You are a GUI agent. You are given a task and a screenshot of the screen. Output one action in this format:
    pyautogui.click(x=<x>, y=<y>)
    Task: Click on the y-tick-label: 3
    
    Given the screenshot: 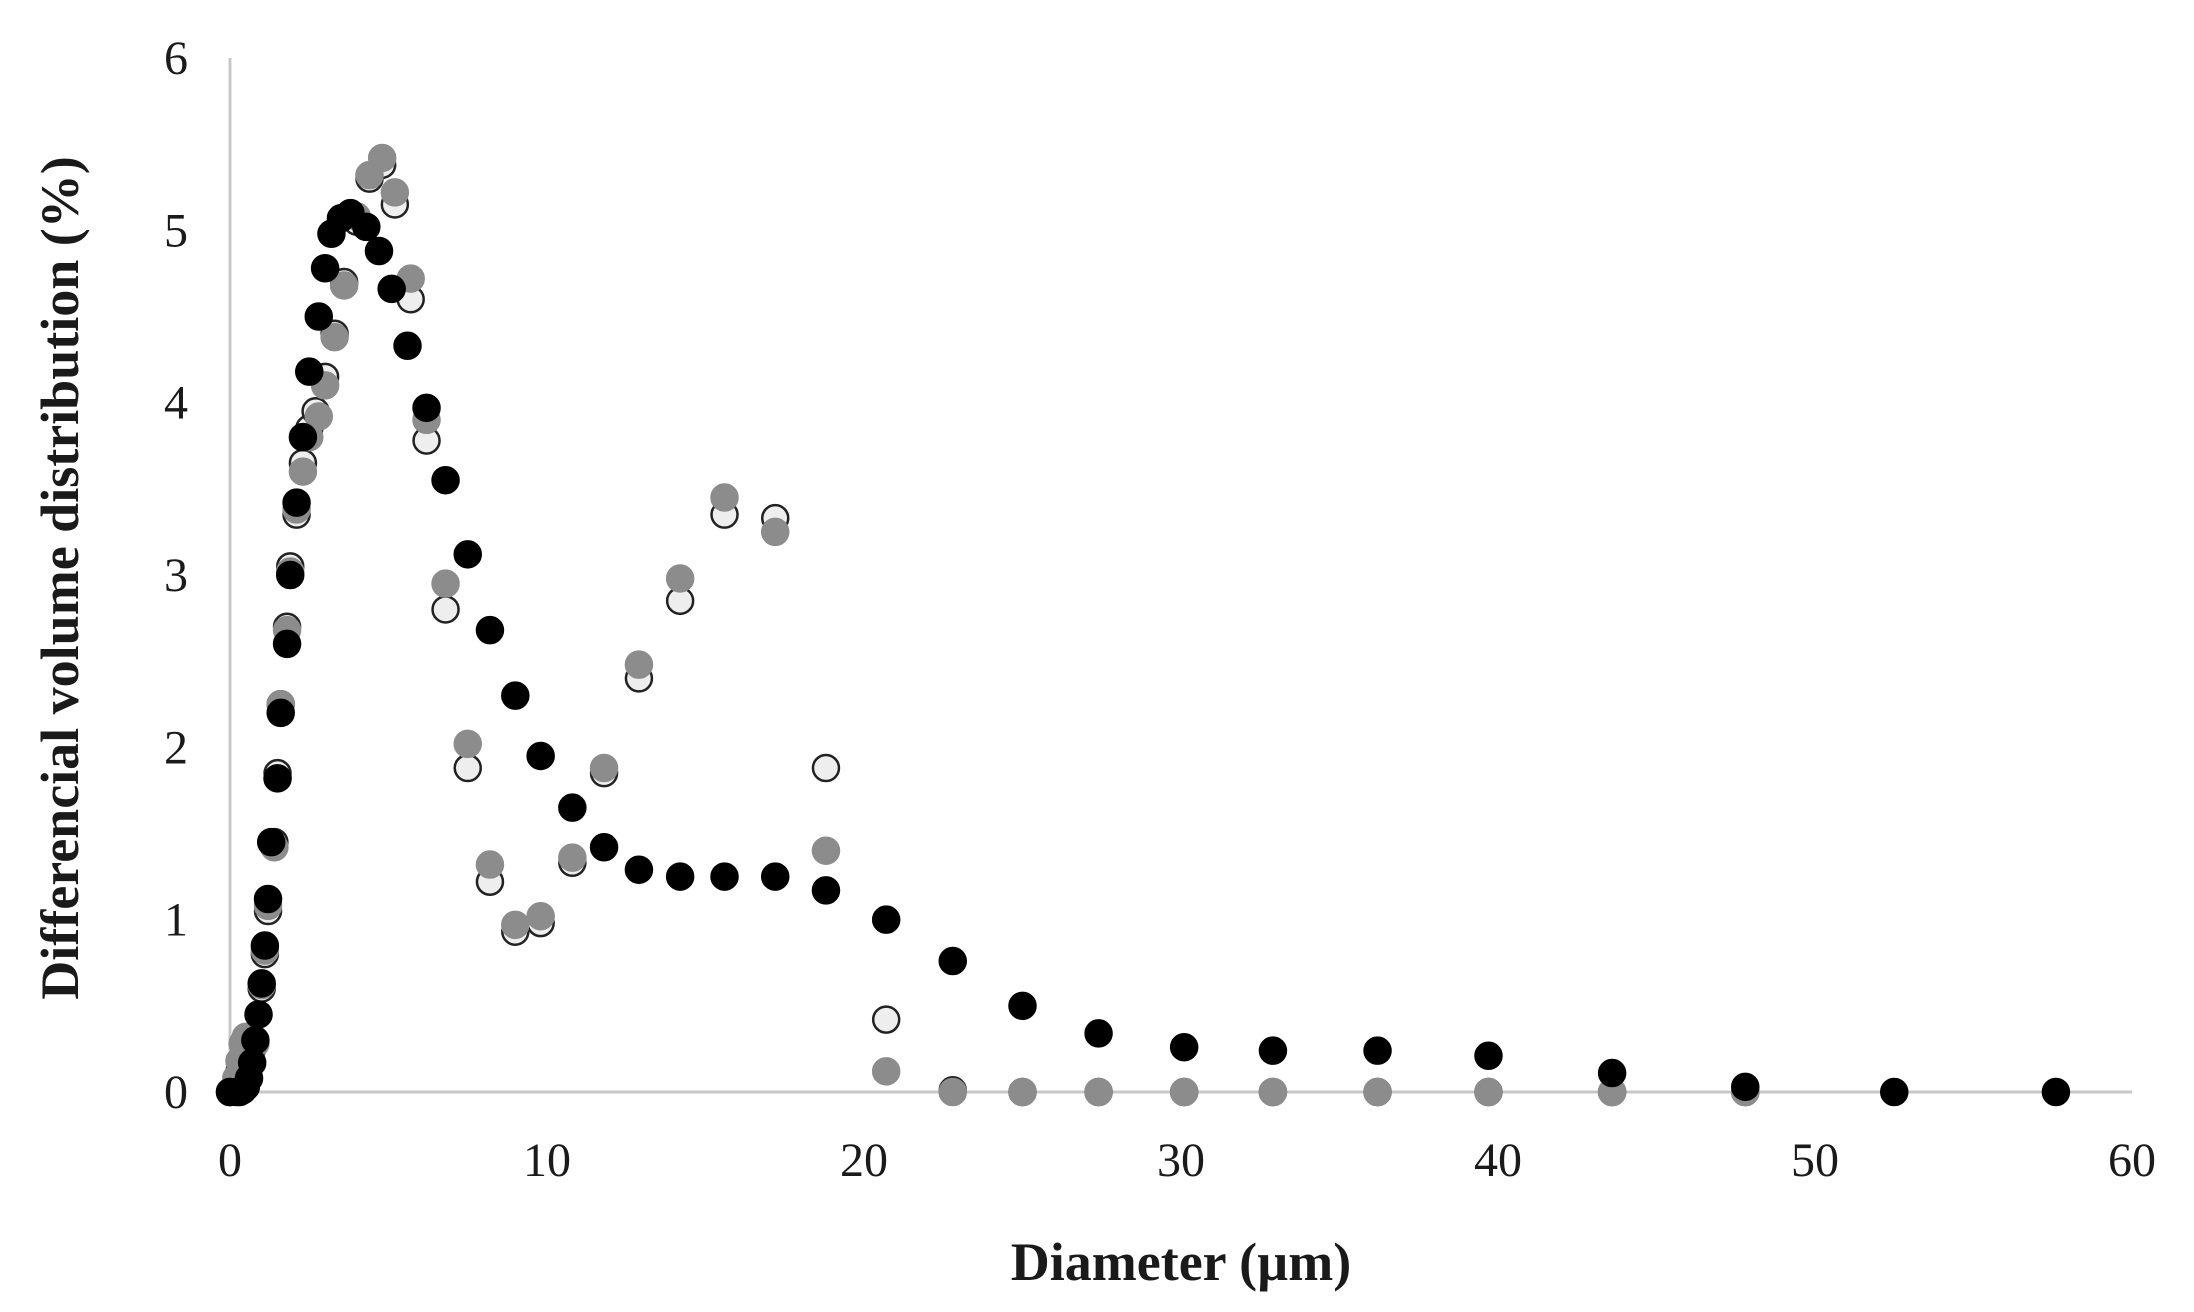 What is the action you would take?
    pyautogui.click(x=176, y=575)
    